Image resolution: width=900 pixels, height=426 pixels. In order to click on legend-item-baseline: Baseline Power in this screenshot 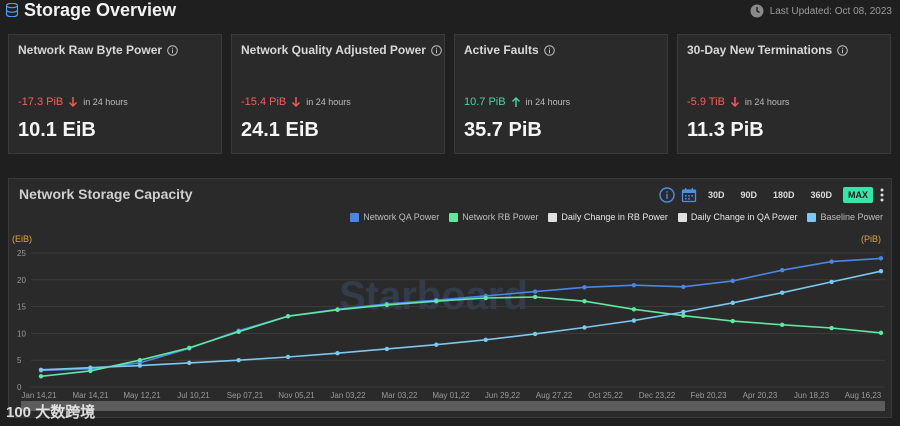, I will do `click(845, 217)`.